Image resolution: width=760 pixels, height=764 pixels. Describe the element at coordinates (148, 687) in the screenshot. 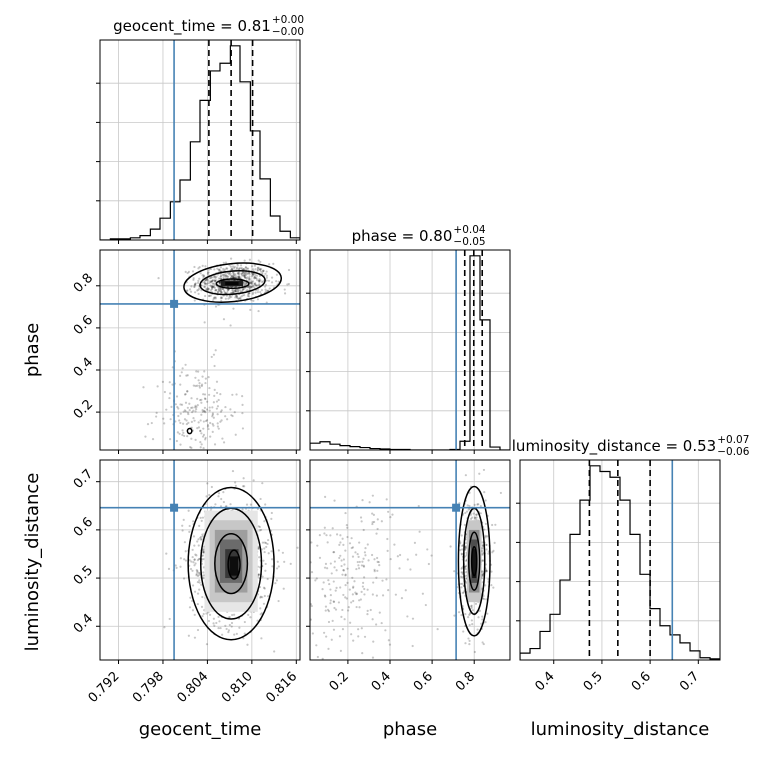

I see `x-tick-label: 0.798` at that location.